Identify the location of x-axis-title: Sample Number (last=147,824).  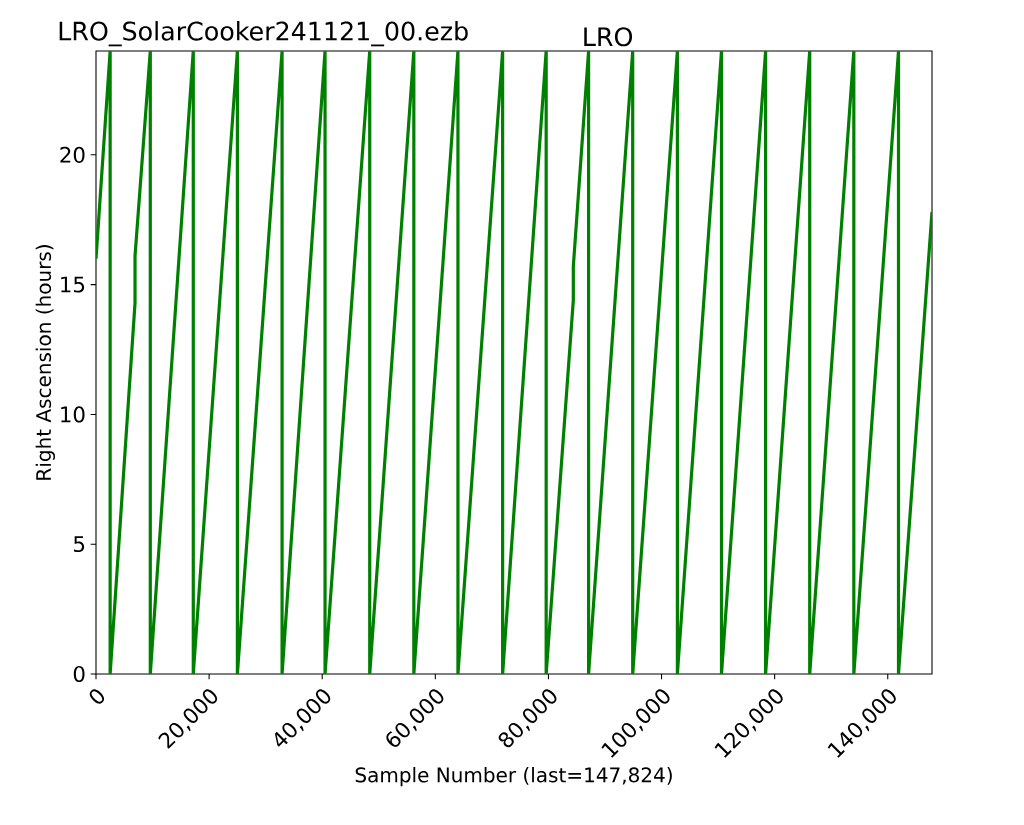
(513, 777).